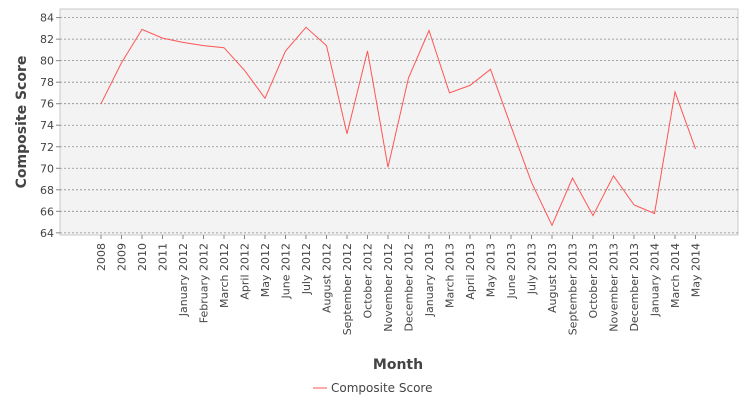 This screenshot has width=750, height=400. What do you see at coordinates (450, 275) in the screenshot?
I see `x-tick-label: March 2013` at bounding box center [450, 275].